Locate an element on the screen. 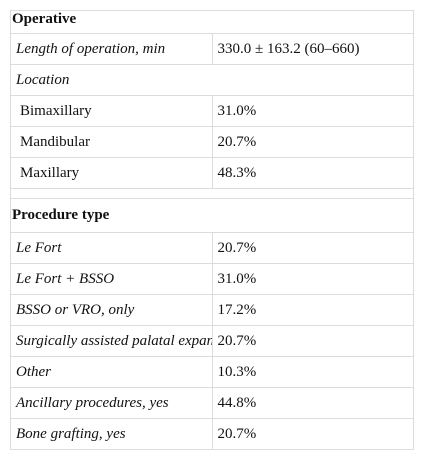 This screenshot has width=425, height=453. label-cell: Length of operation, min is located at coordinates (111, 49).